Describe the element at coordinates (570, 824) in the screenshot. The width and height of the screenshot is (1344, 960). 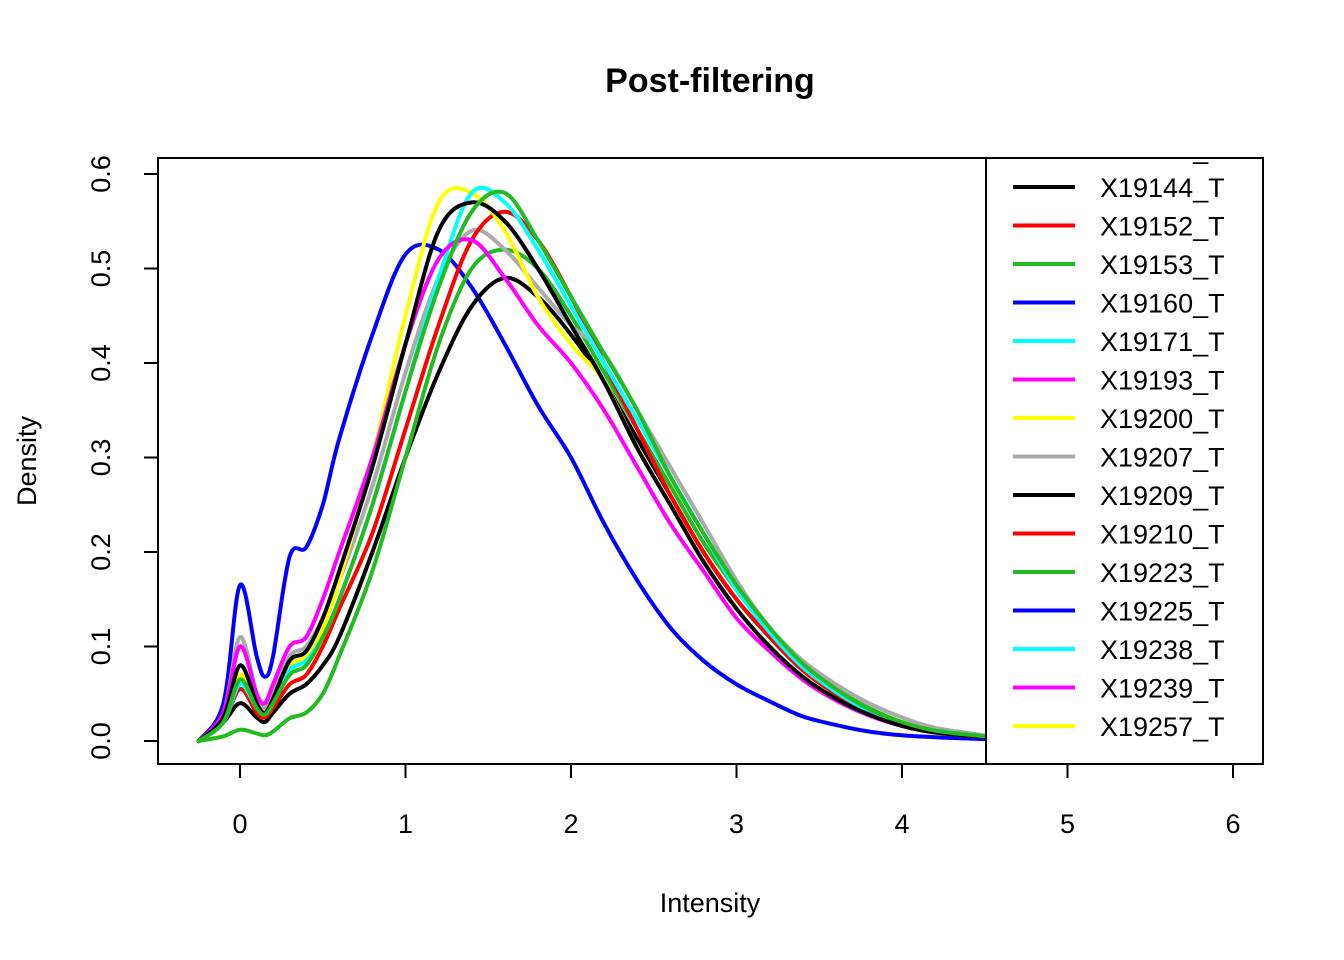
I see `x-tick-label: 2` at that location.